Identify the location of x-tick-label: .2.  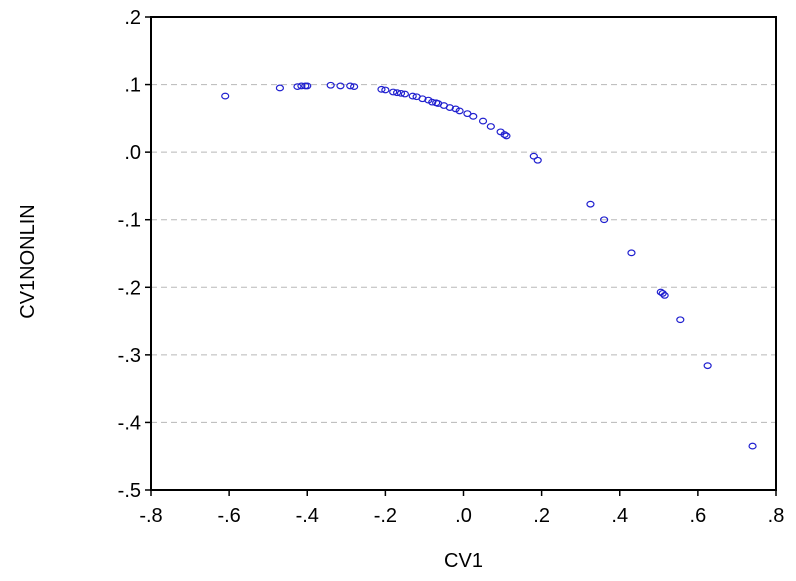
(541, 516).